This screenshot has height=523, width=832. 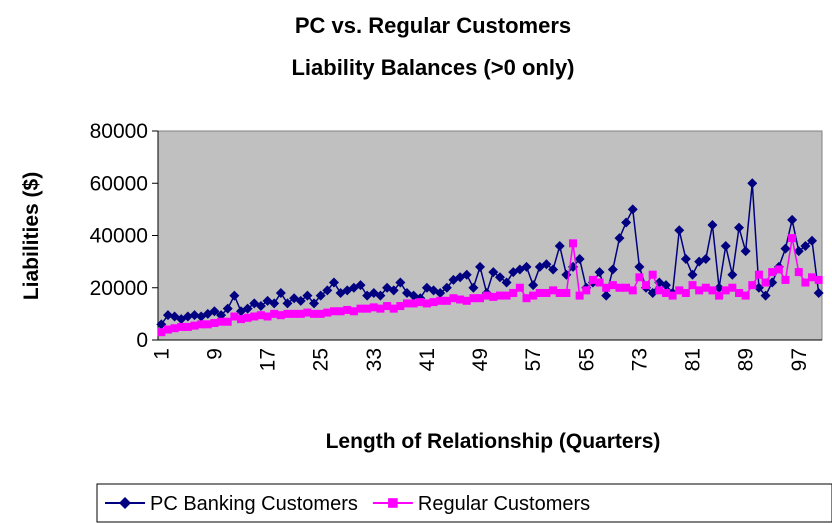 What do you see at coordinates (504, 504) in the screenshot?
I see `legend-label: Regular Customers` at bounding box center [504, 504].